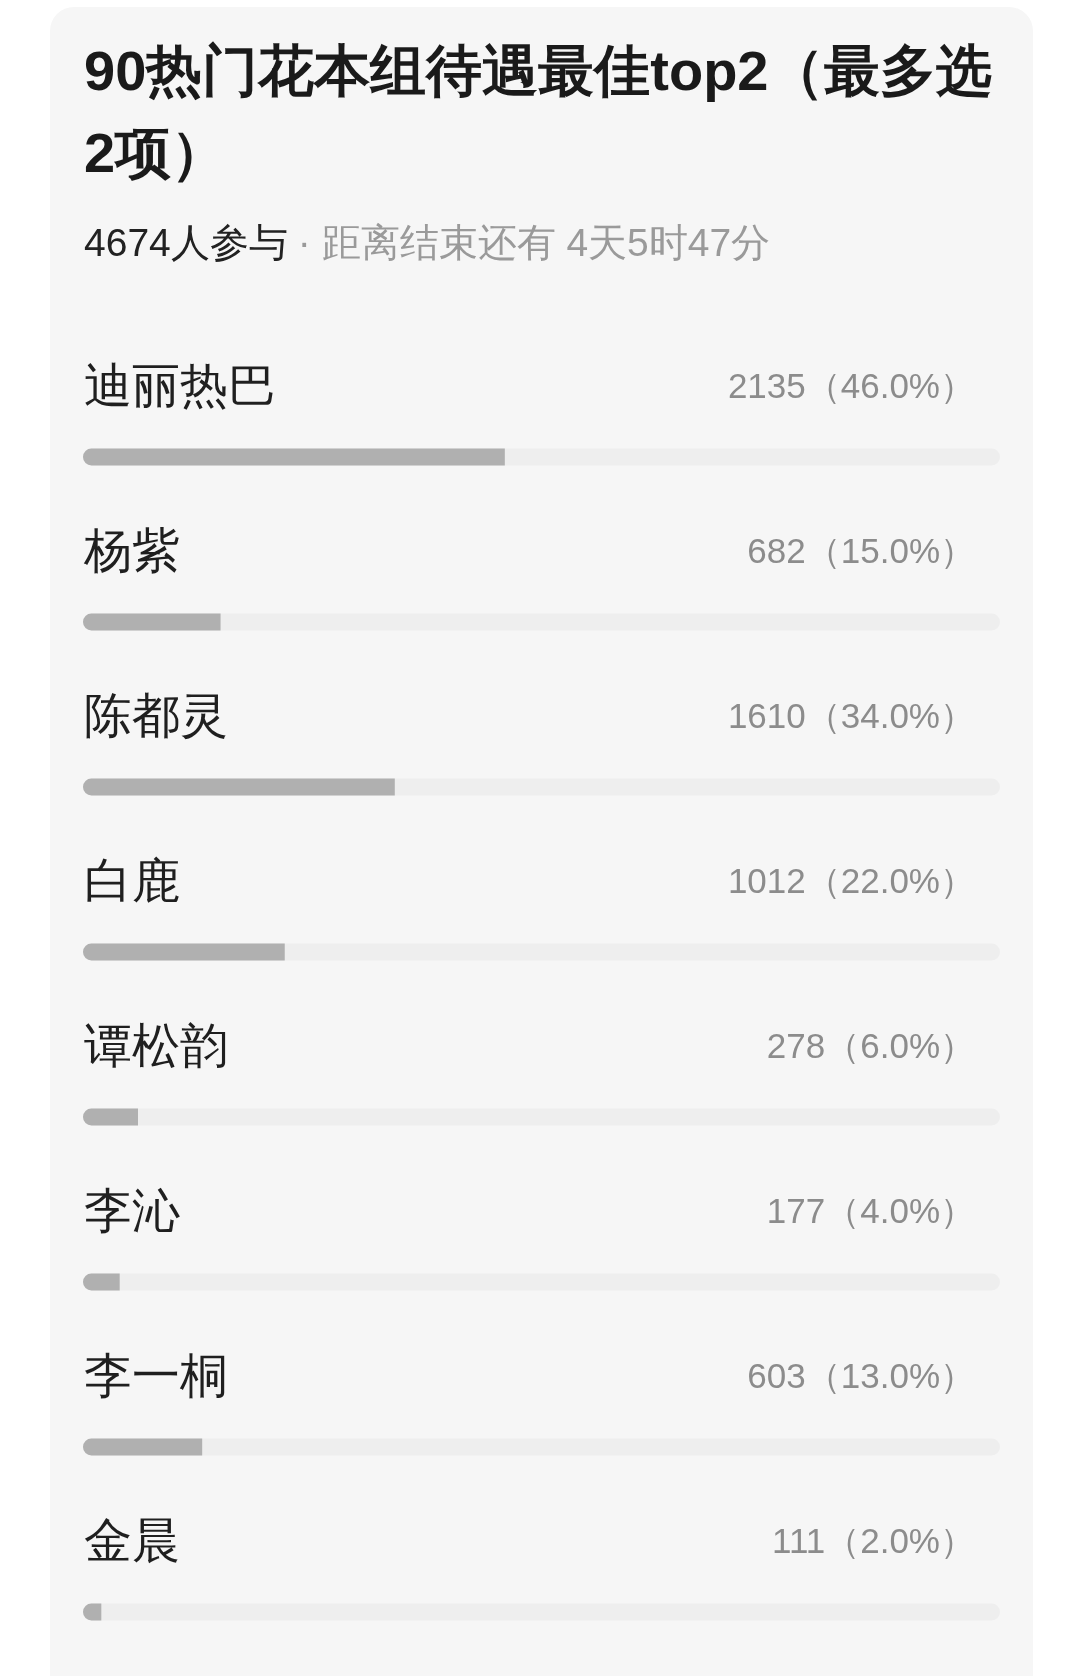 This screenshot has width=1080, height=1676. What do you see at coordinates (534, 242) in the screenshot?
I see `annotation: · 距离结束还有 4天5时47分` at bounding box center [534, 242].